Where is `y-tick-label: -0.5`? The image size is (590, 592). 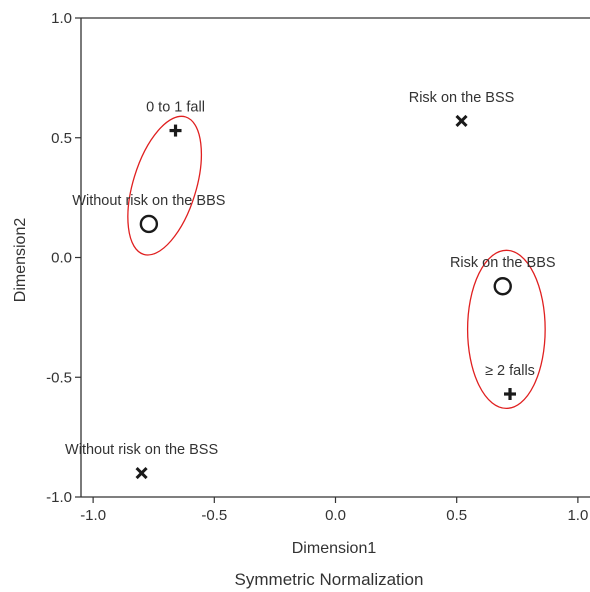
y-tick-label: -0.5 is located at coordinates (59, 377).